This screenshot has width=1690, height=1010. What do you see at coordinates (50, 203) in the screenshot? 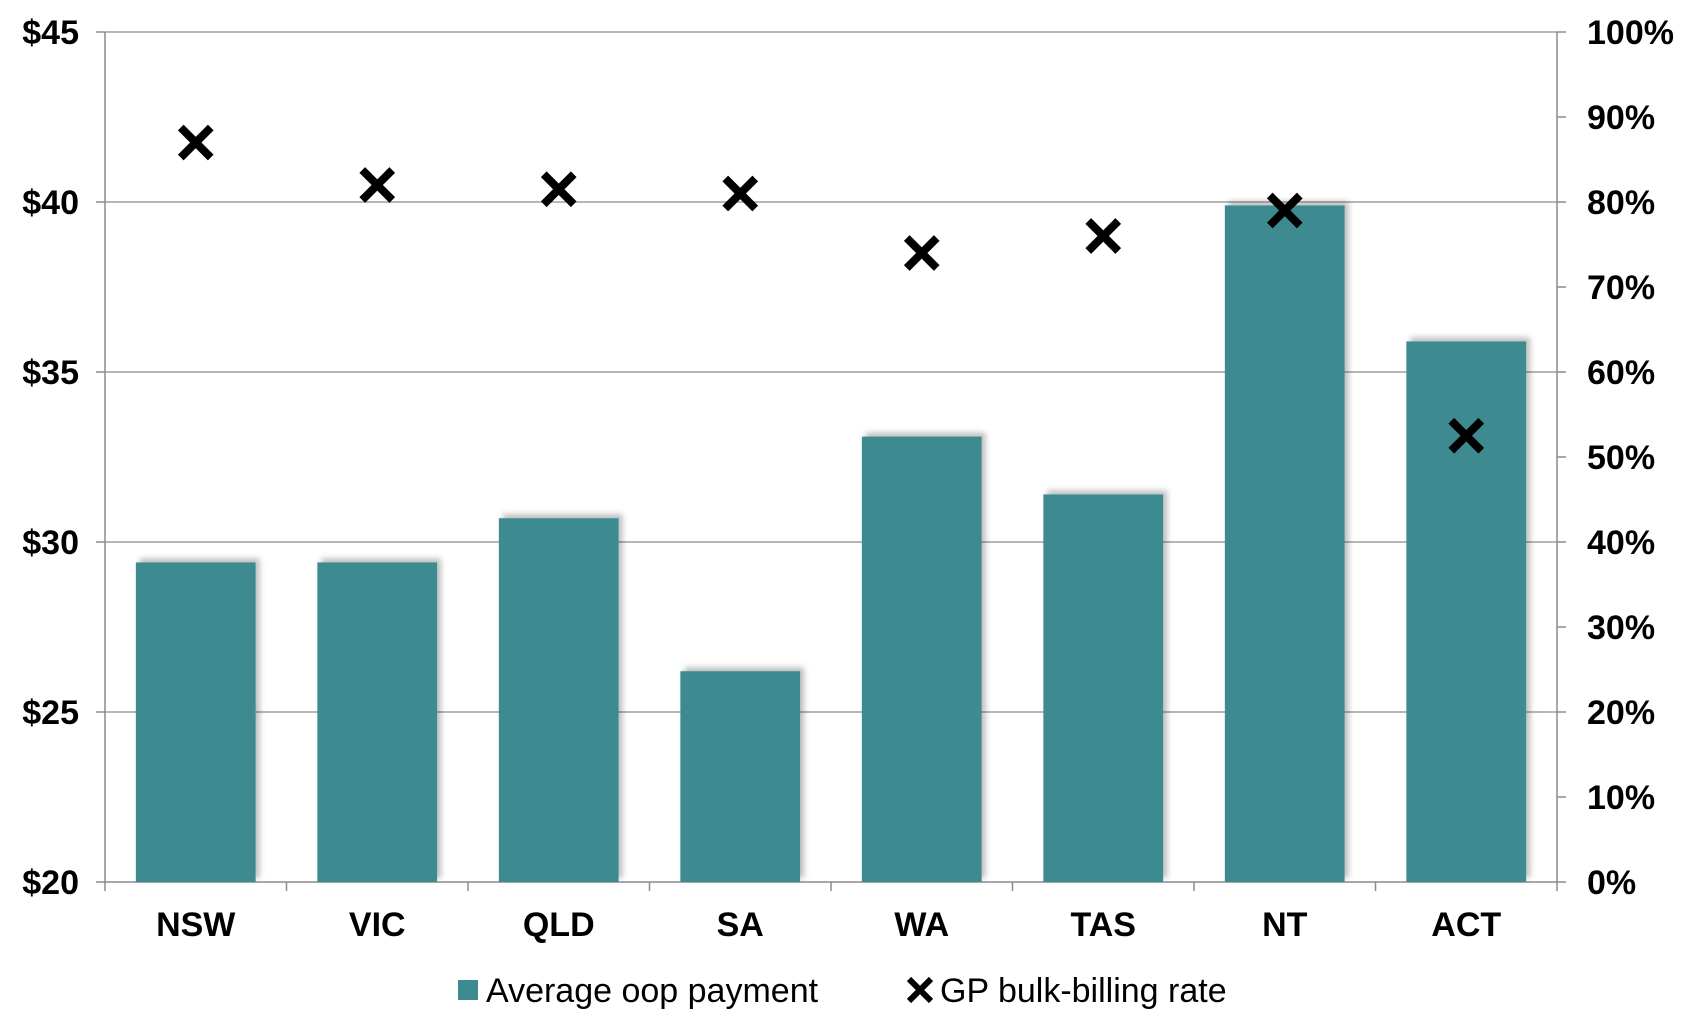
I see `left-tick-label: $40` at bounding box center [50, 203].